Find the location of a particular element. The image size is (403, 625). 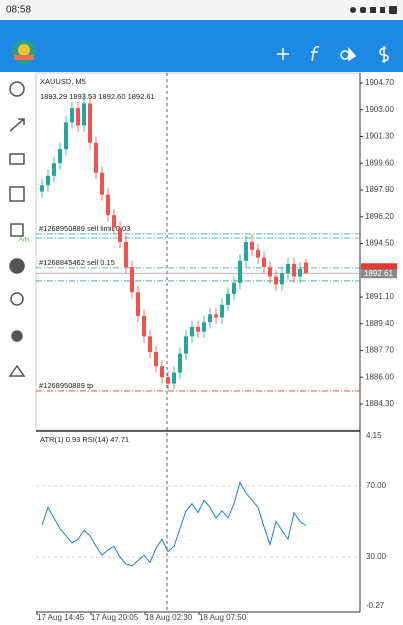

bid-box is located at coordinates (379, 274).